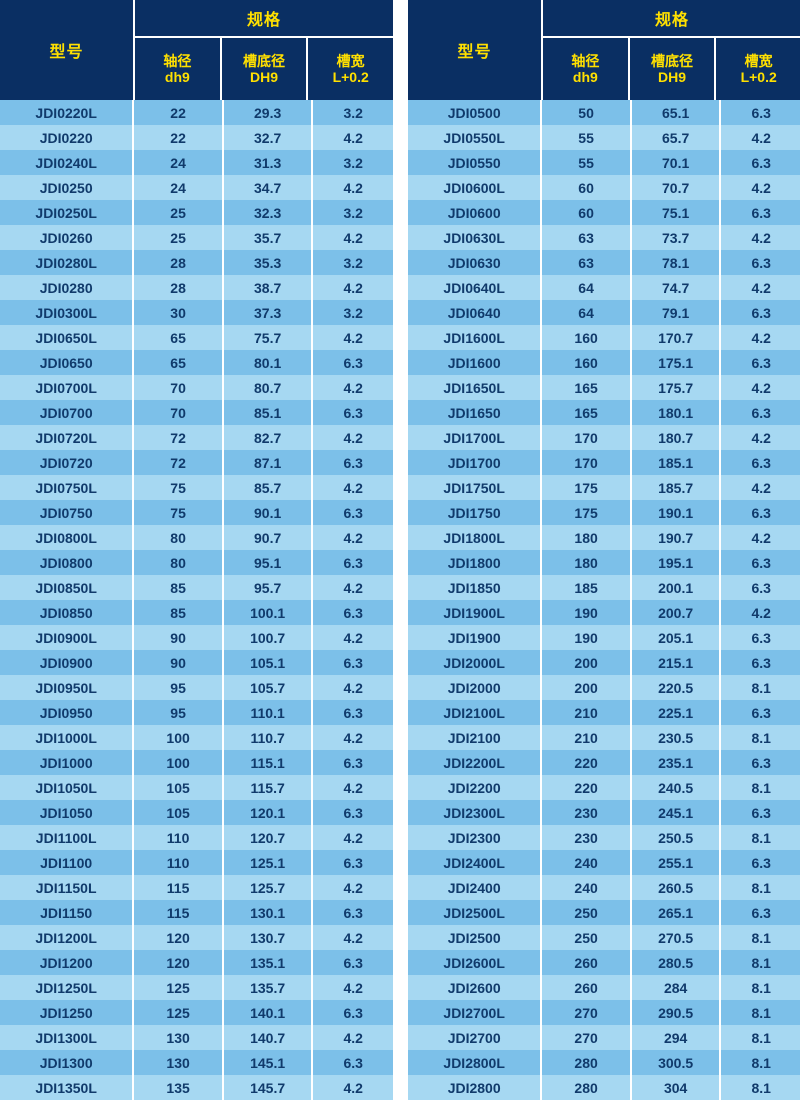 Image resolution: width=800 pixels, height=1100 pixels. Describe the element at coordinates (196, 887) in the screenshot. I see `table-row: JDI1150L 115 125.7 4.2` at that location.